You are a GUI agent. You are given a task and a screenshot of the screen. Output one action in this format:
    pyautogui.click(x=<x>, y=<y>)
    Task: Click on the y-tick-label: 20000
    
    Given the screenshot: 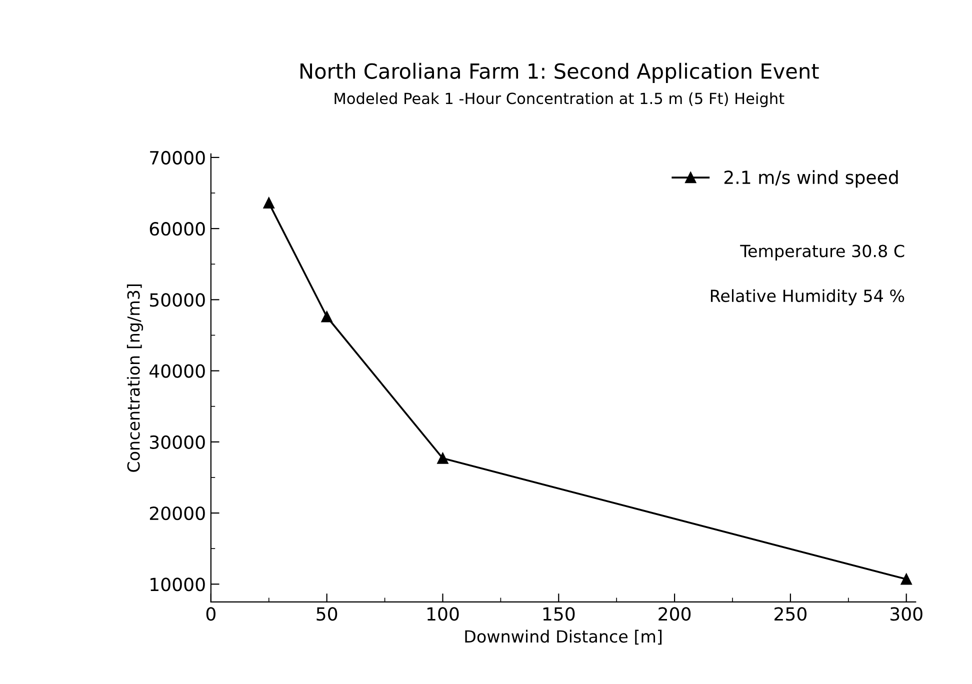 What is the action you would take?
    pyautogui.click(x=177, y=513)
    